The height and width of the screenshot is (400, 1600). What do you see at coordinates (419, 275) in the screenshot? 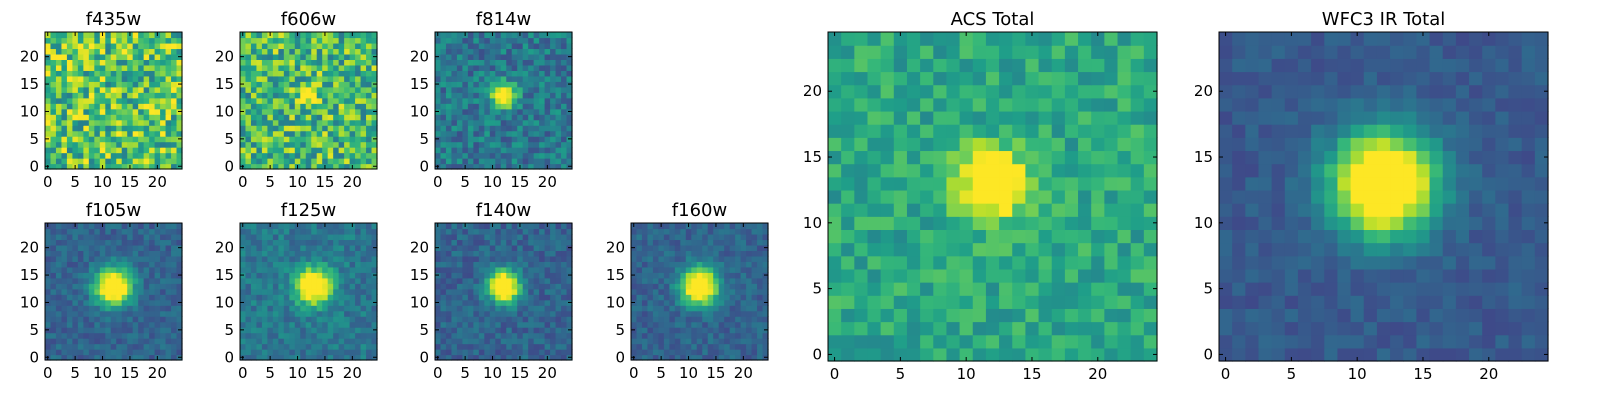
I see `y-tick-label: 15` at bounding box center [419, 275].